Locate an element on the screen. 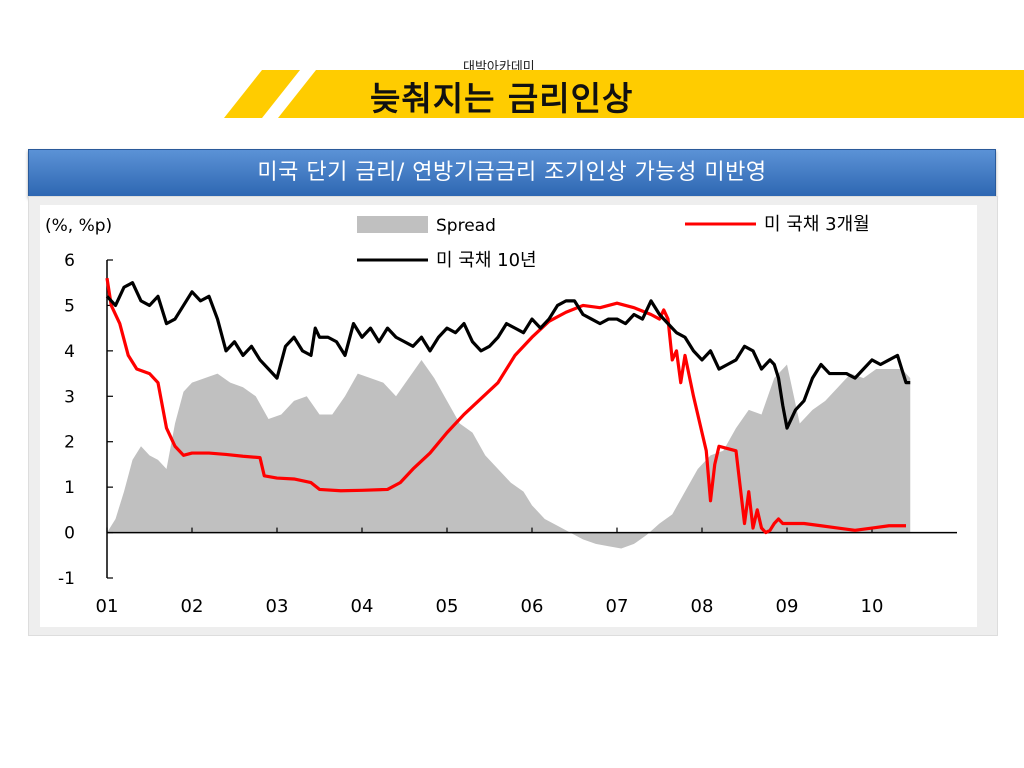 This screenshot has width=1024, height=768. section-header: 미국 단기 금리/ 연방기금금리 조기인상 가능성 미반영 is located at coordinates (512, 173).